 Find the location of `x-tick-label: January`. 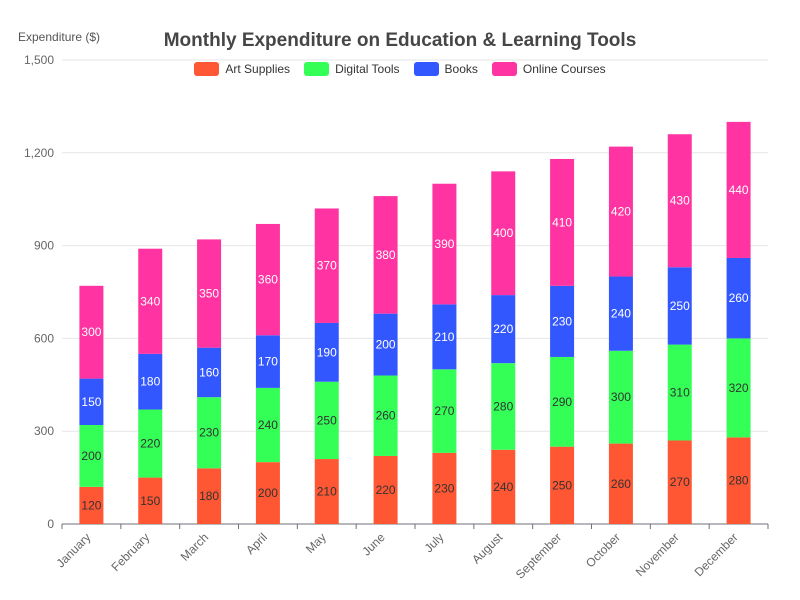

x-tick-label: January is located at coordinates (73, 550).